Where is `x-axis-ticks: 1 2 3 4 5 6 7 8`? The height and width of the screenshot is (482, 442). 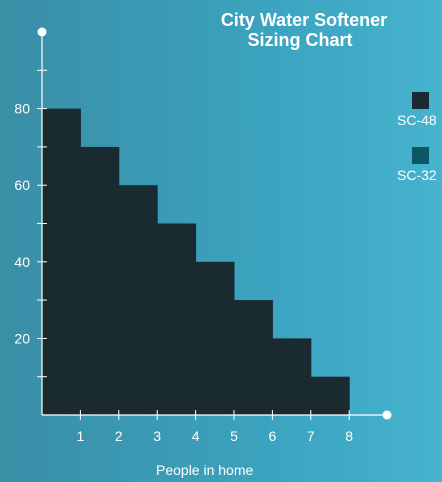 x-axis-ticks: 1 2 3 4 5 6 7 8 is located at coordinates (215, 427).